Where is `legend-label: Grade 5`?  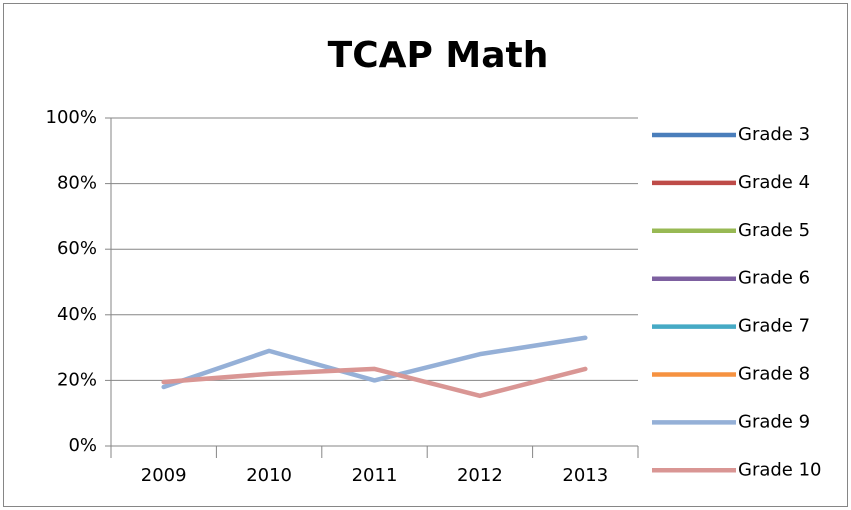 legend-label: Grade 5 is located at coordinates (774, 230).